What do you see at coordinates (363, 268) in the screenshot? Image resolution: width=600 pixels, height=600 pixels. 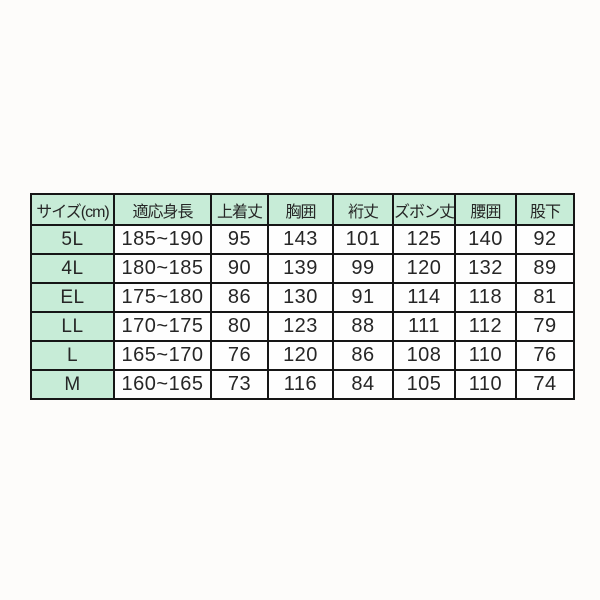 I see `value-cell: 99` at bounding box center [363, 268].